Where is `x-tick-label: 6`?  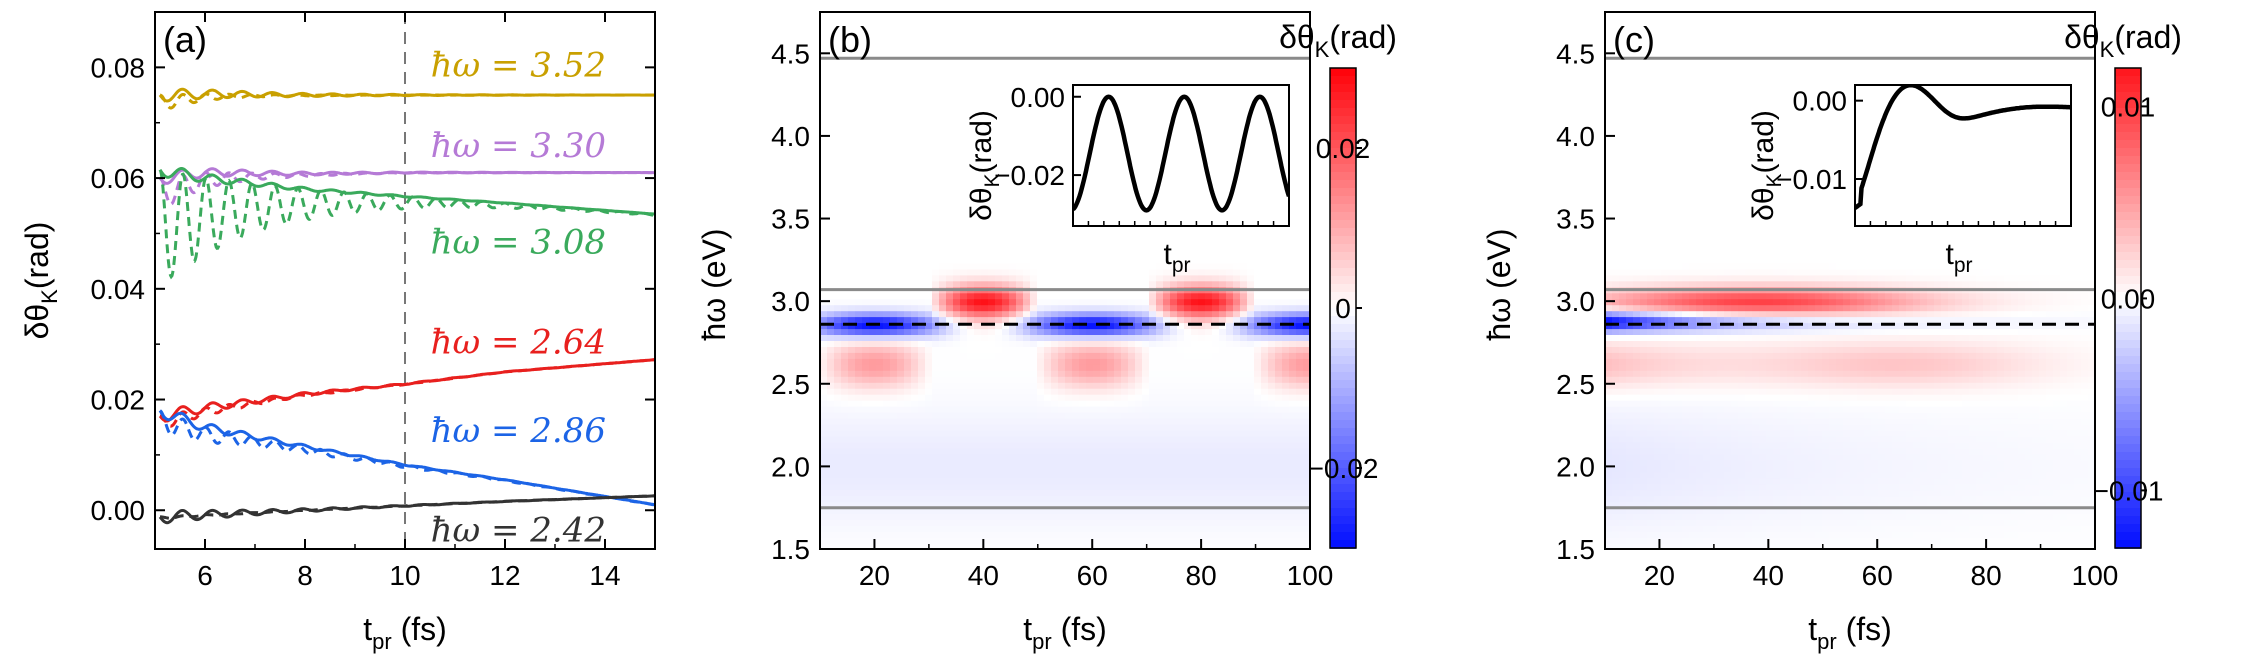 x-tick-label: 6 is located at coordinates (205, 575).